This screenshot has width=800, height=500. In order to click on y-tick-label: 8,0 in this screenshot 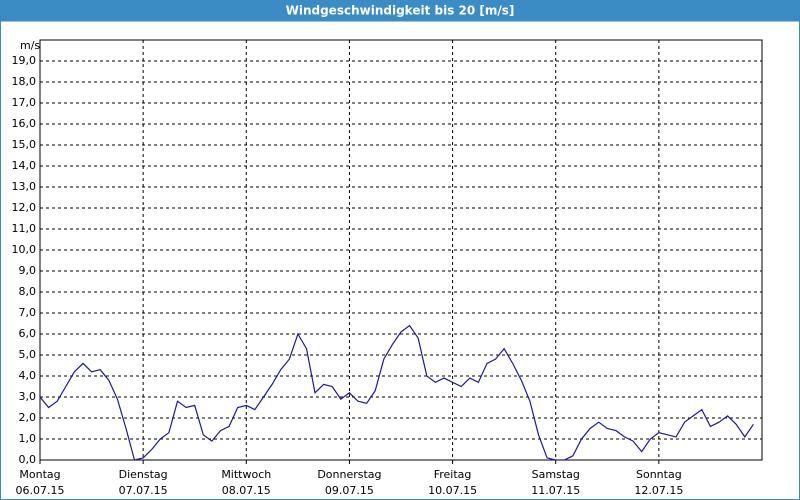, I will do `click(28, 291)`.